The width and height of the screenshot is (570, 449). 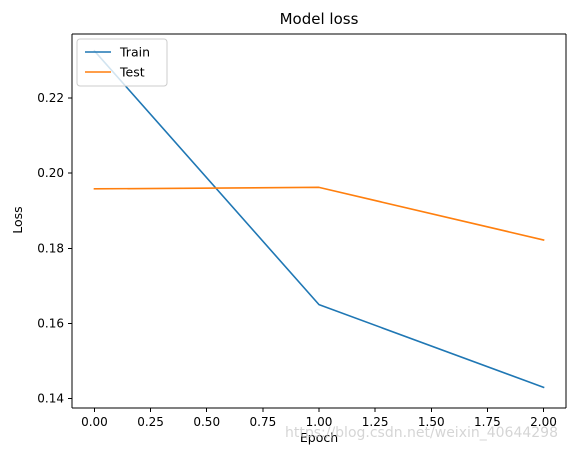 What do you see at coordinates (319, 19) in the screenshot?
I see `chart-title: Model loss` at bounding box center [319, 19].